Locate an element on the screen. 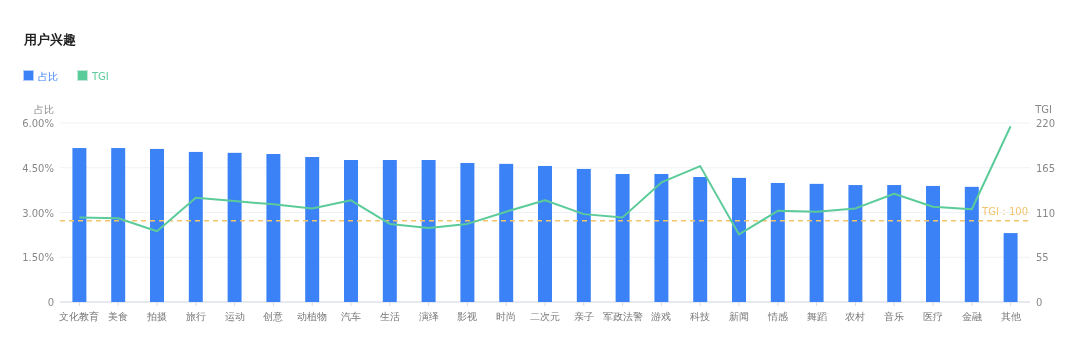 The image size is (1080, 346). y2-tick-label: 55 is located at coordinates (1042, 258).